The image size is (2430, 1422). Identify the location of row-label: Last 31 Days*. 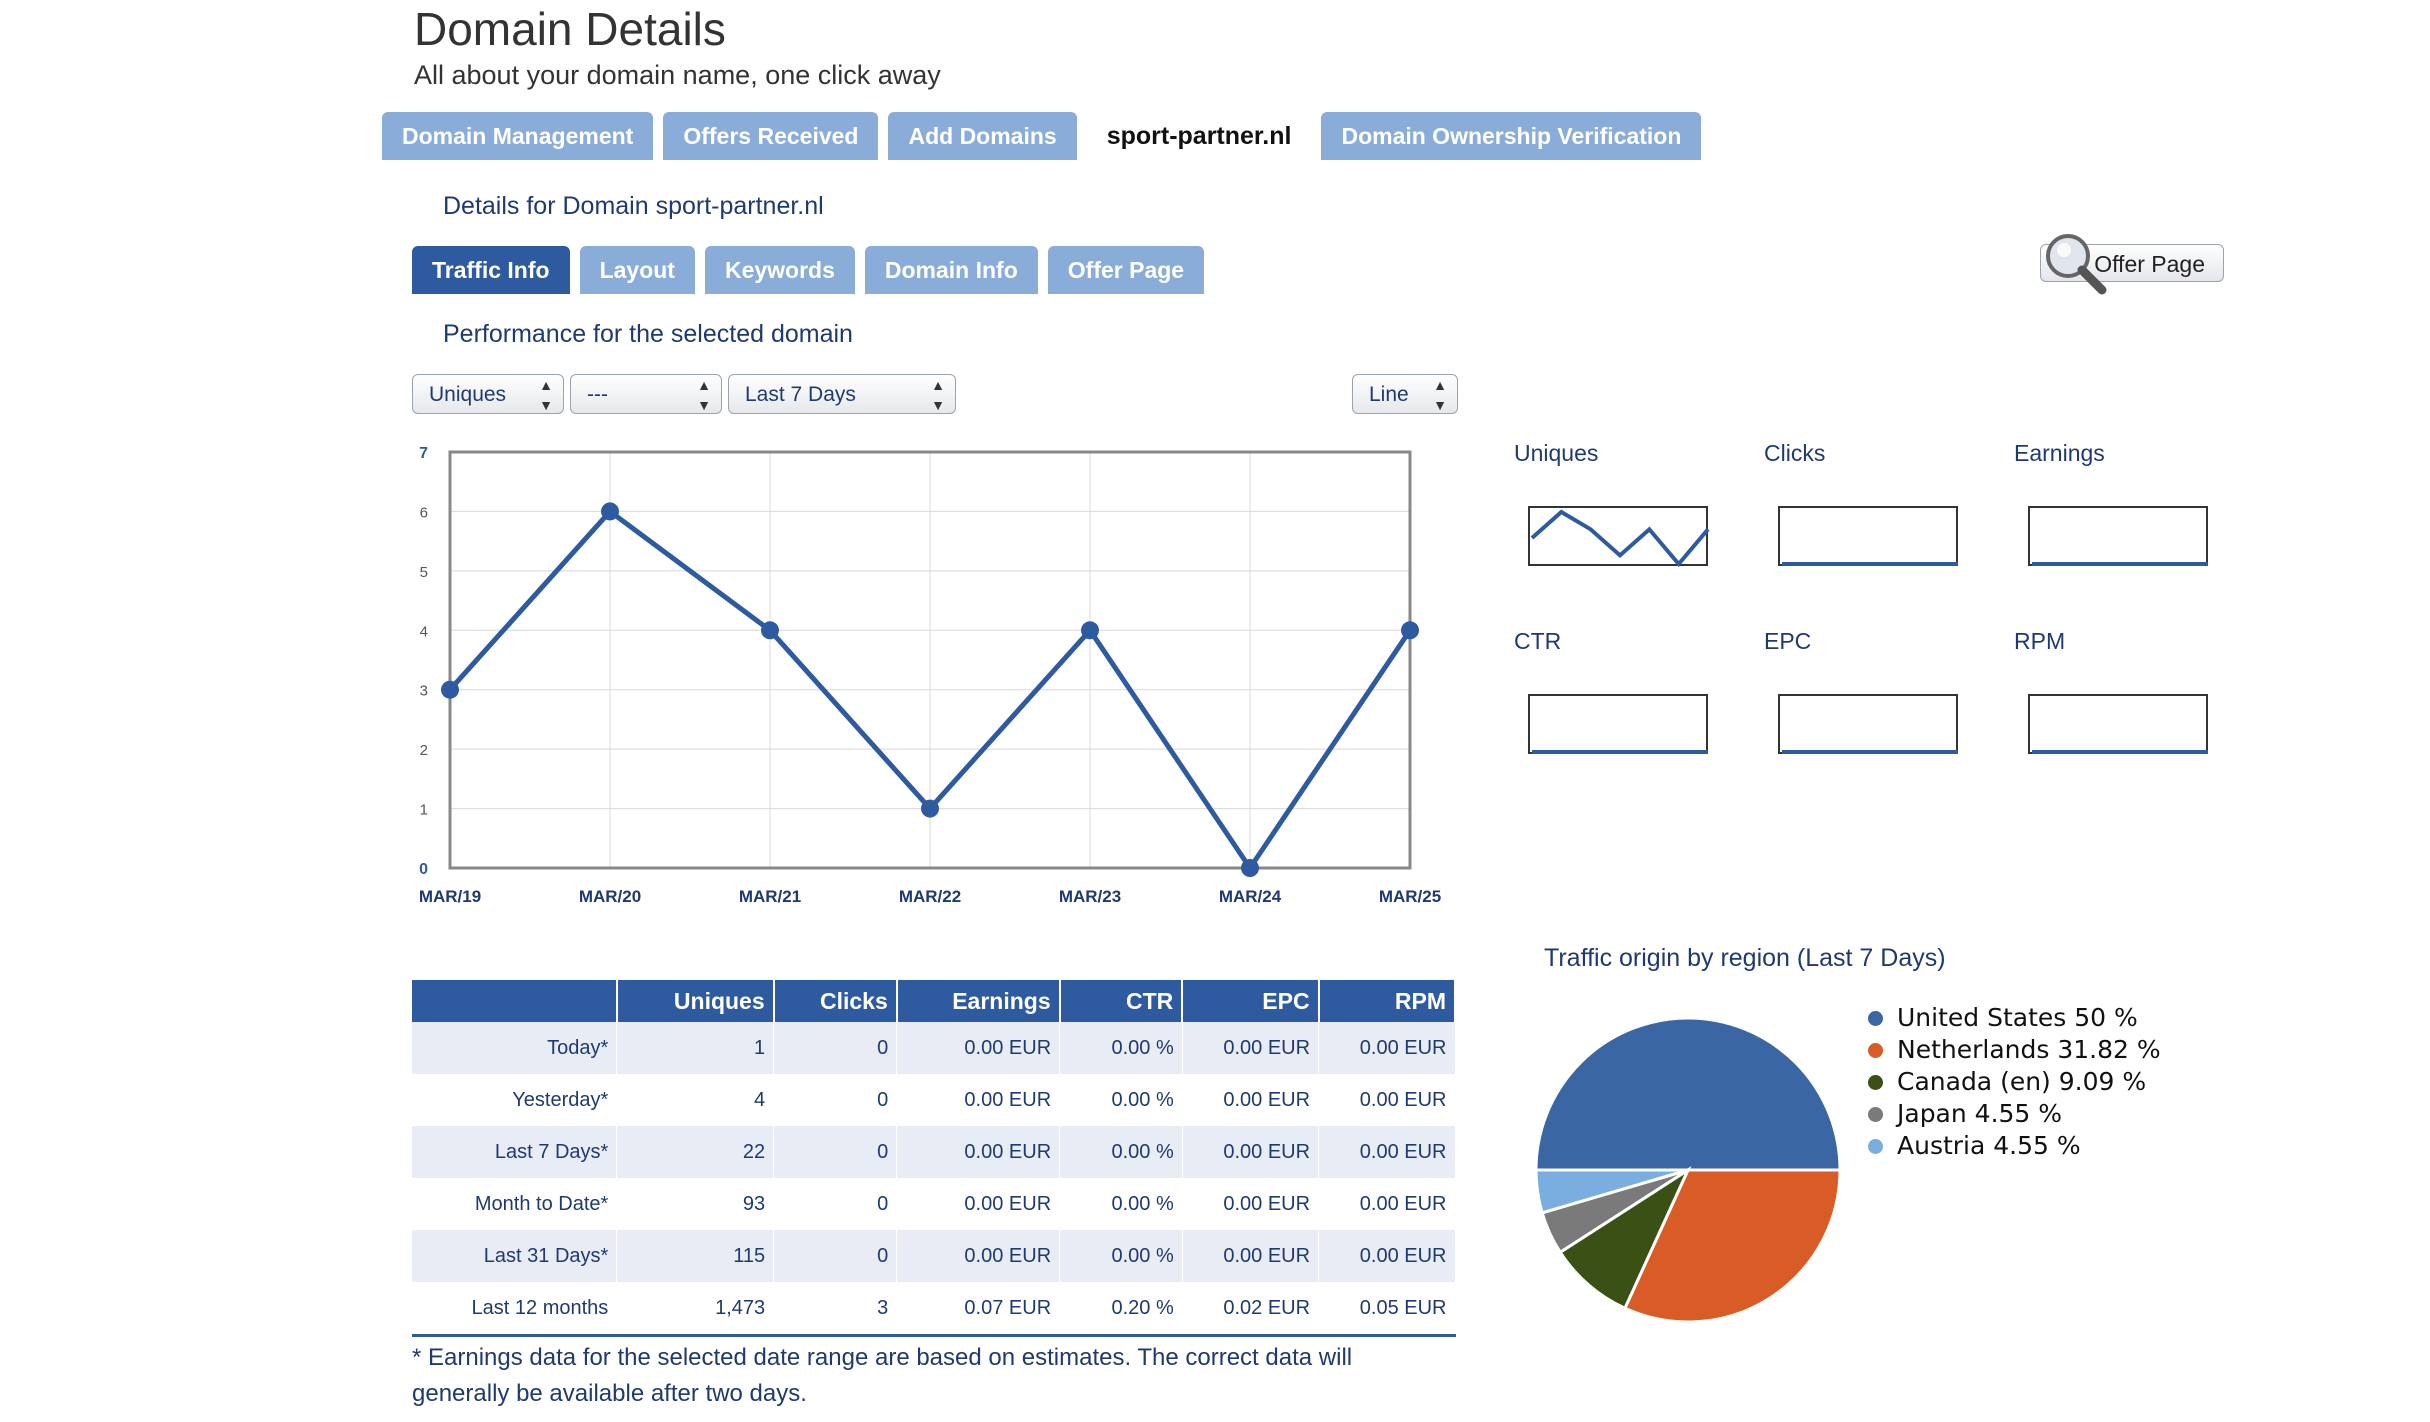
(515, 1256).